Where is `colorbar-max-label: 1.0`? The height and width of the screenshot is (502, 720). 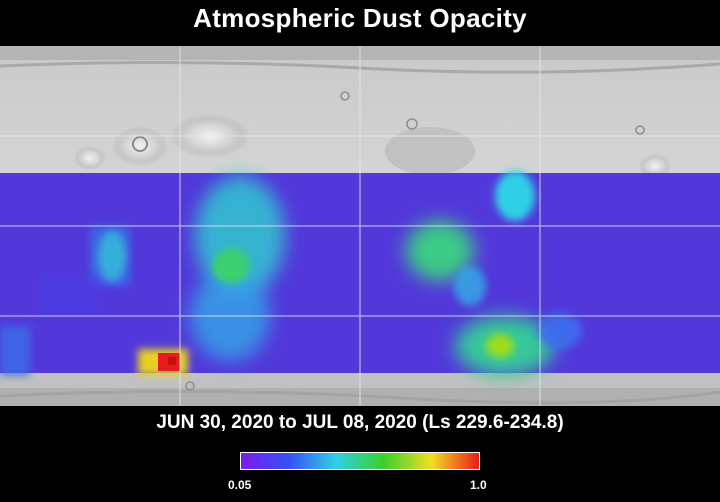 colorbar-max-label: 1.0 is located at coordinates (478, 485).